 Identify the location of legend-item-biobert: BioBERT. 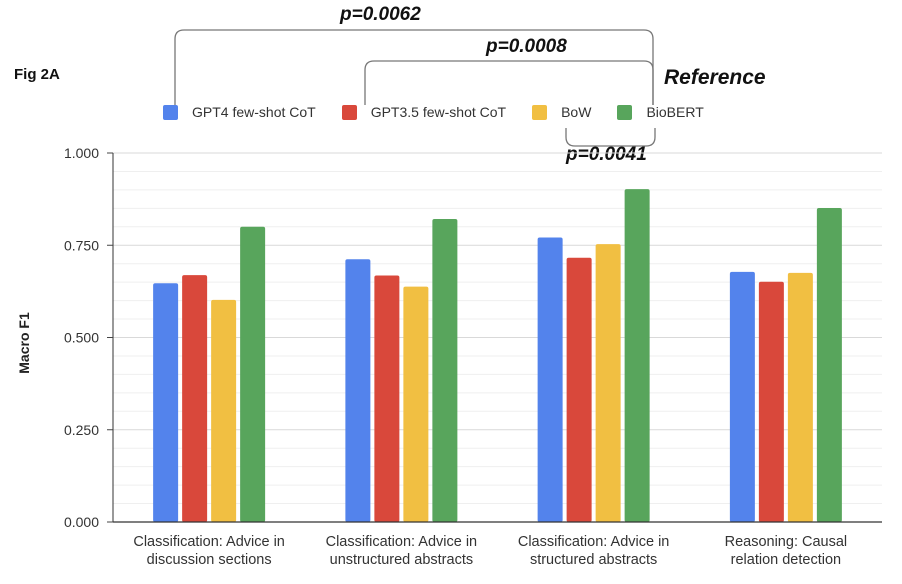
(660, 112).